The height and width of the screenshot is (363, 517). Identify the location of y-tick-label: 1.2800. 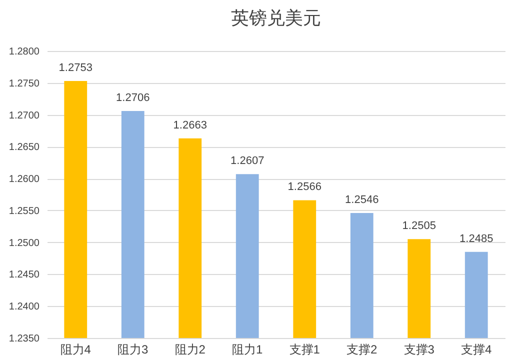
(24, 52).